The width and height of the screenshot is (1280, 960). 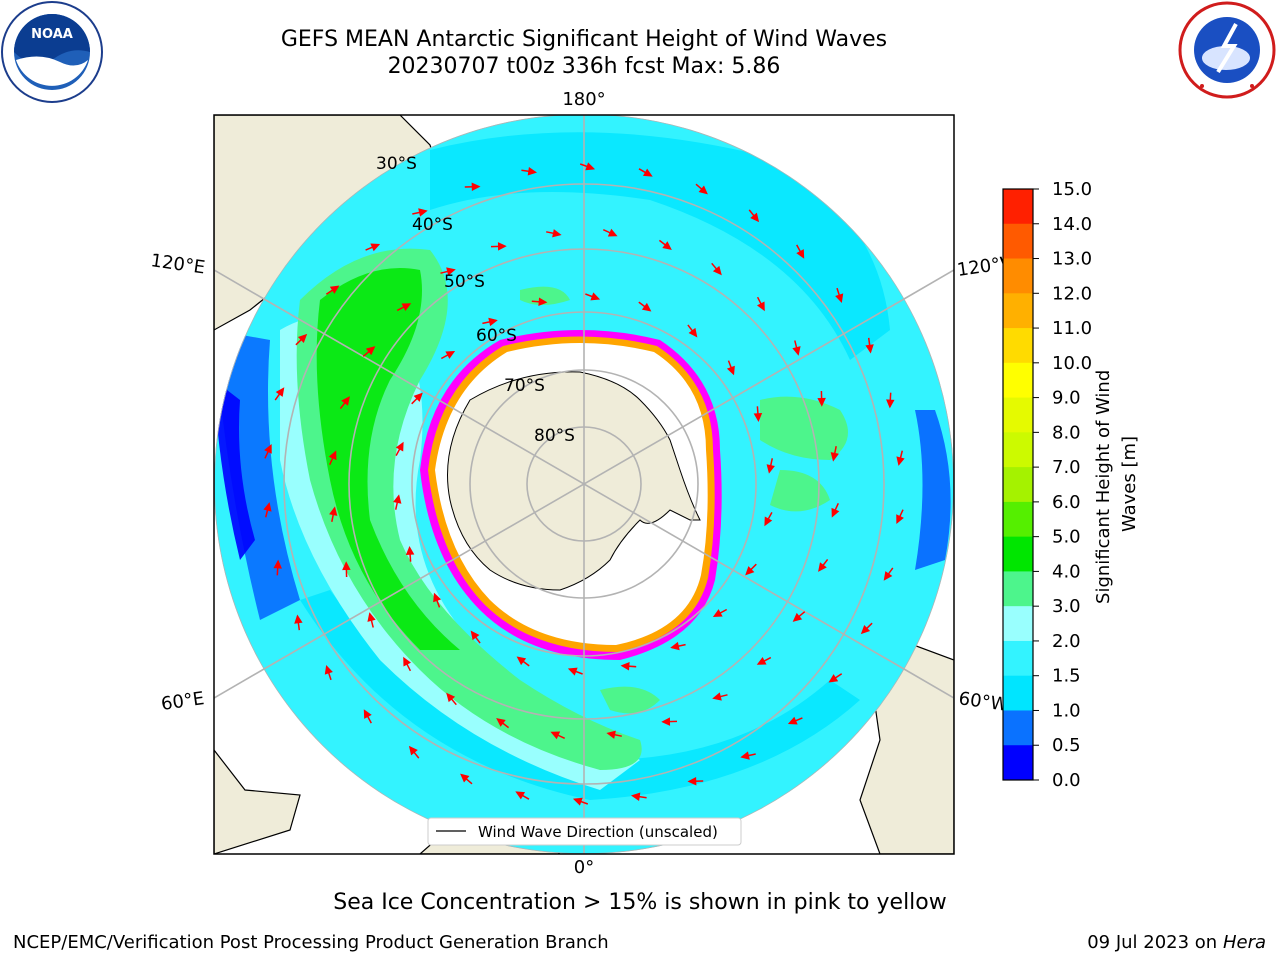 I want to click on lat-label-80s: 80°S, so click(x=554, y=436).